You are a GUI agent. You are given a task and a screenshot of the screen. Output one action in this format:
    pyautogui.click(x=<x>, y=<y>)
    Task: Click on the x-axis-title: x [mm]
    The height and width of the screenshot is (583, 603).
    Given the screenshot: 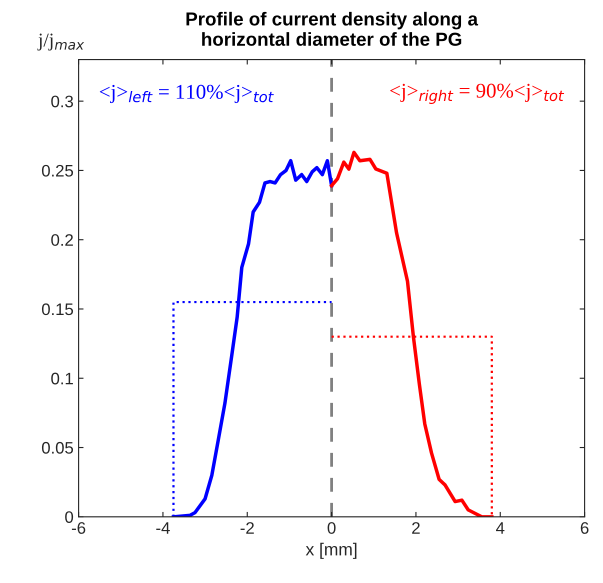 What is the action you would take?
    pyautogui.click(x=331, y=550)
    